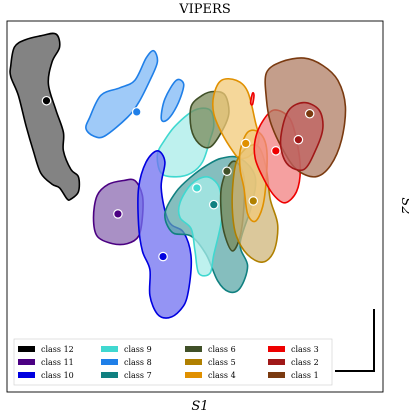 Image resolution: width=409 pixels, height=417 pixels. What do you see at coordinates (403, 205) in the screenshot?
I see `y-axis-label: S2` at bounding box center [403, 205].